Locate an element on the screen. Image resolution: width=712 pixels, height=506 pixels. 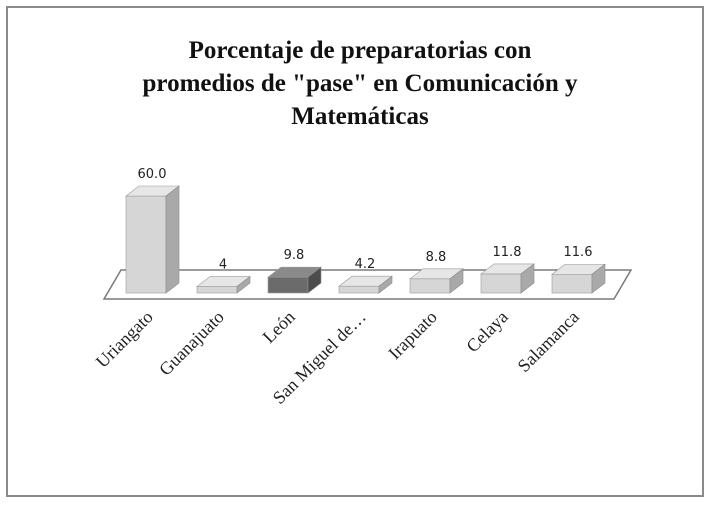
category-label: León is located at coordinates (279, 327).